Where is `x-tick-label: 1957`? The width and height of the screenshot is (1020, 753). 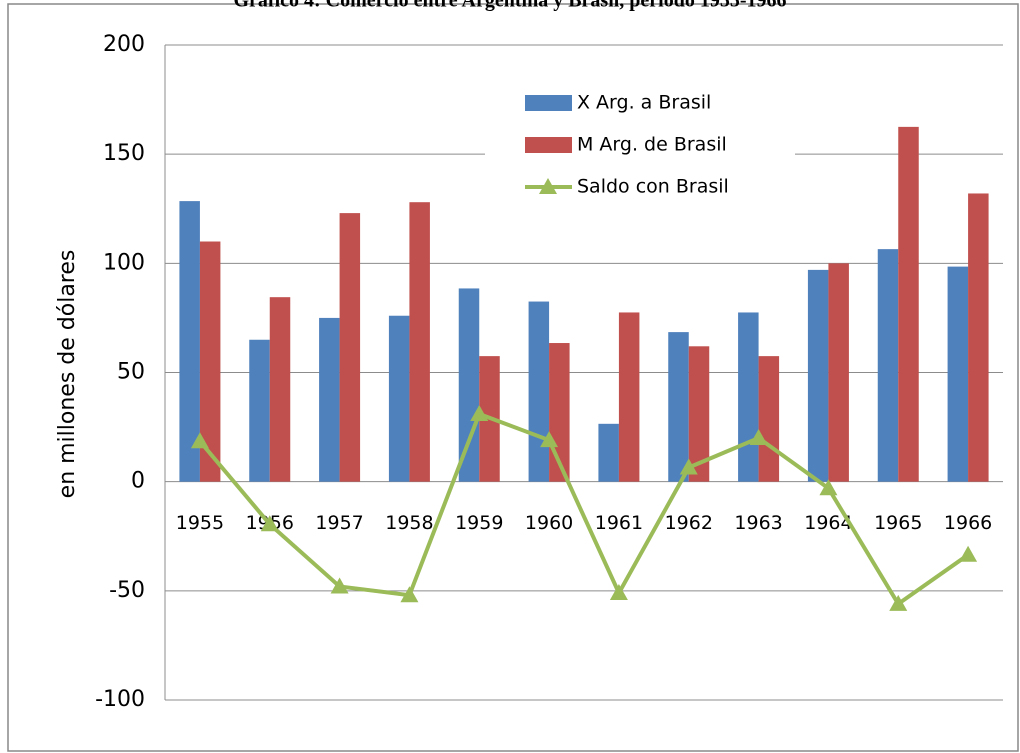 x-tick-label: 1957 is located at coordinates (339, 523).